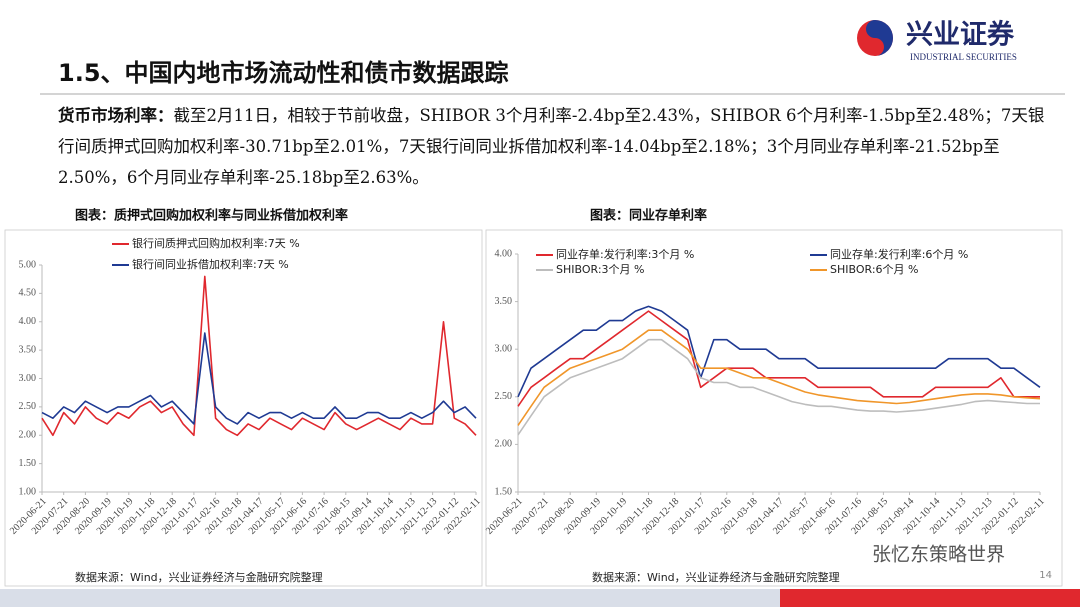 This screenshot has height=607, width=1080. I want to click on y-tick-label: 5.00, so click(28, 264).